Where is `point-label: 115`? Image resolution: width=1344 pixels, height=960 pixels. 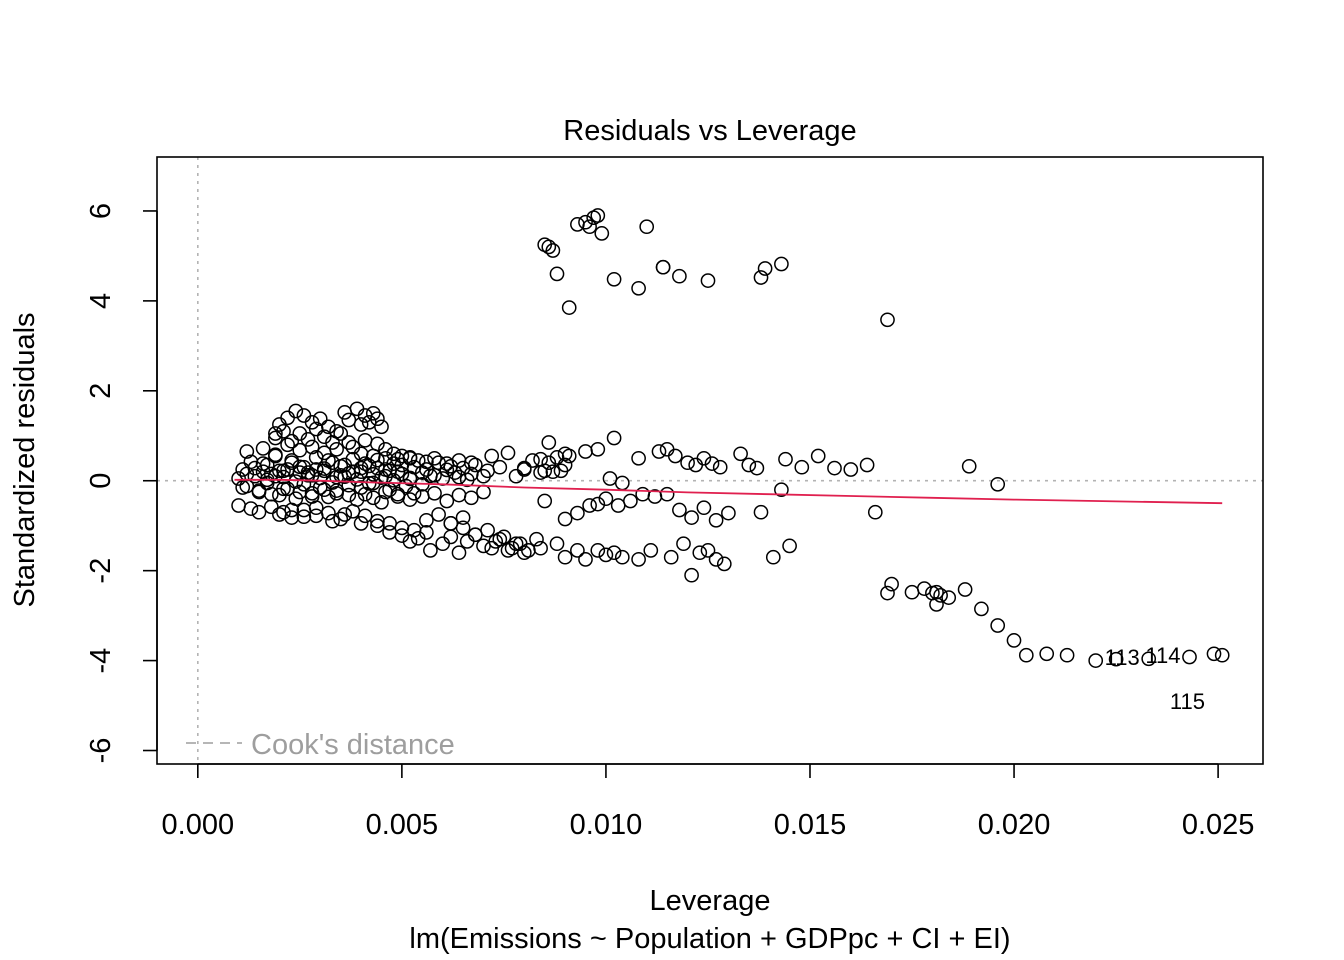
point-label: 115 is located at coordinates (1187, 701).